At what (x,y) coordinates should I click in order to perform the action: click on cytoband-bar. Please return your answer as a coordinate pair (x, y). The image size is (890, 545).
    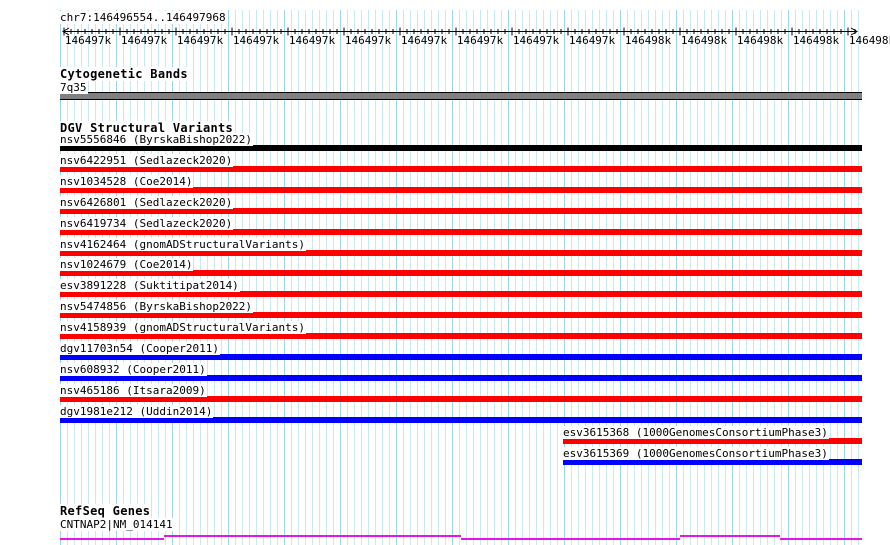
    Looking at the image, I should click on (461, 96).